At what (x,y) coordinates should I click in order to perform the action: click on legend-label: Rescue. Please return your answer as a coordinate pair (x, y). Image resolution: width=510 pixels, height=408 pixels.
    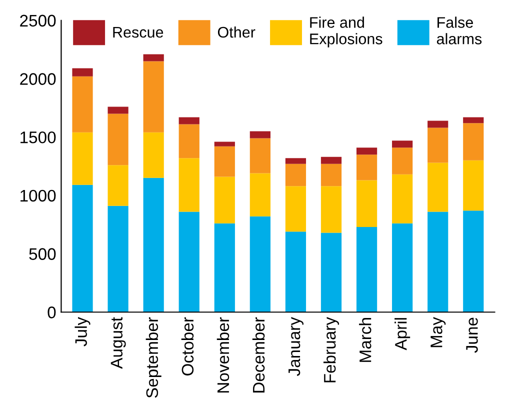
    Looking at the image, I should click on (138, 32).